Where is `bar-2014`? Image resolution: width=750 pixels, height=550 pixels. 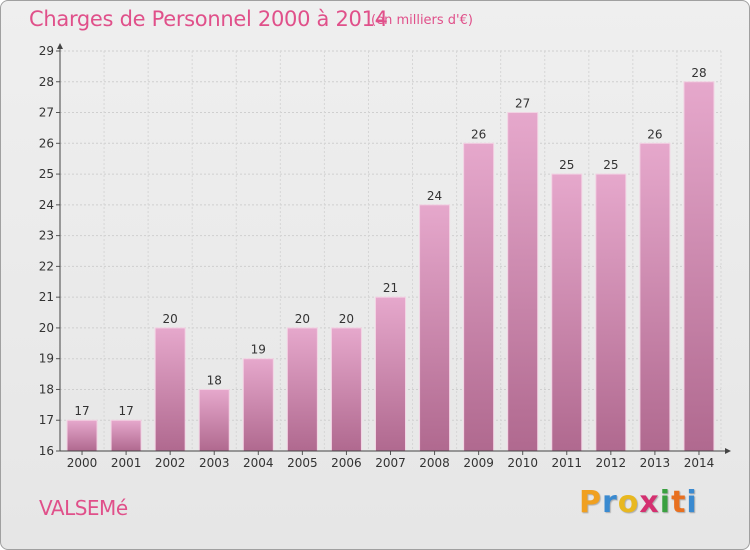
bar-2014 is located at coordinates (699, 266).